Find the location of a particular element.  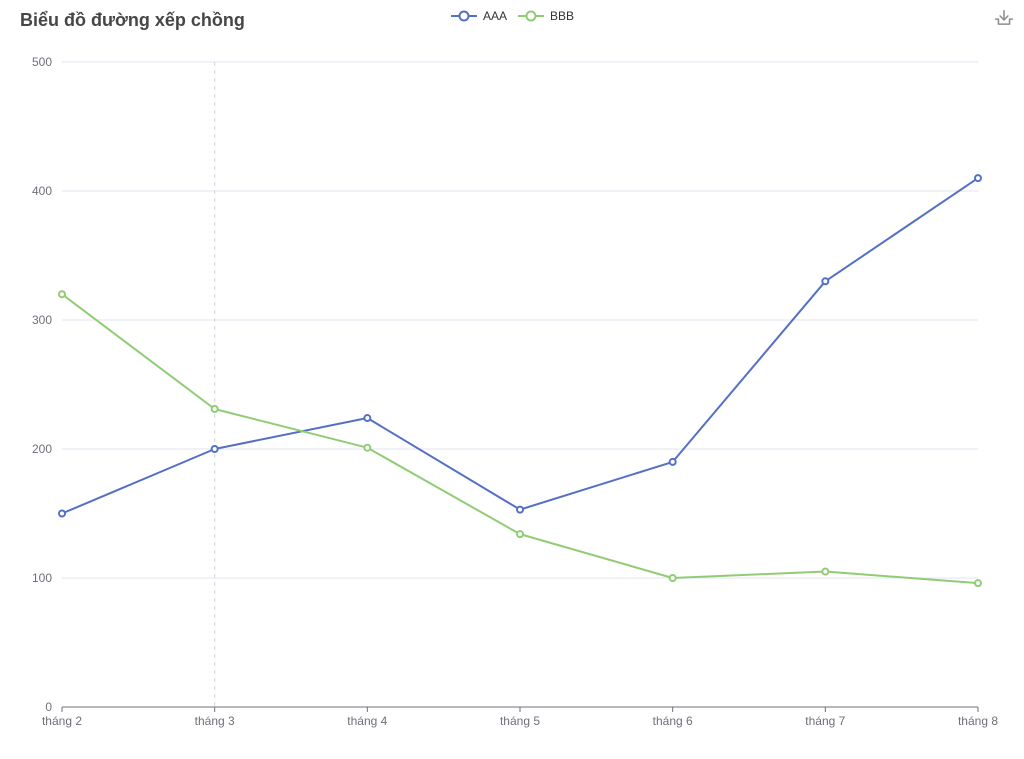

download-icon is located at coordinates (1004, 18).